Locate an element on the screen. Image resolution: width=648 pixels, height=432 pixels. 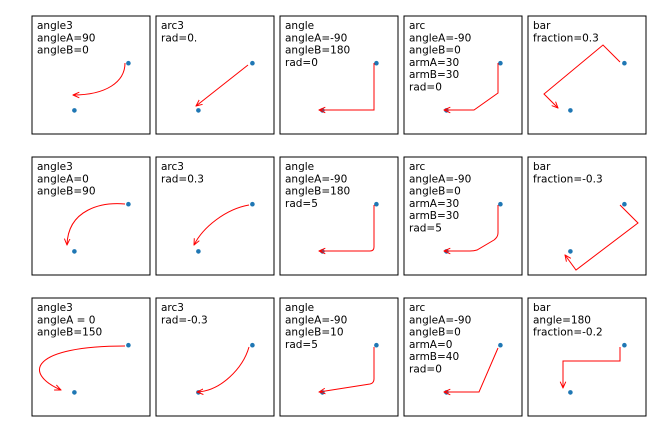
panel-label-line: armA=0 is located at coordinates (430, 345).